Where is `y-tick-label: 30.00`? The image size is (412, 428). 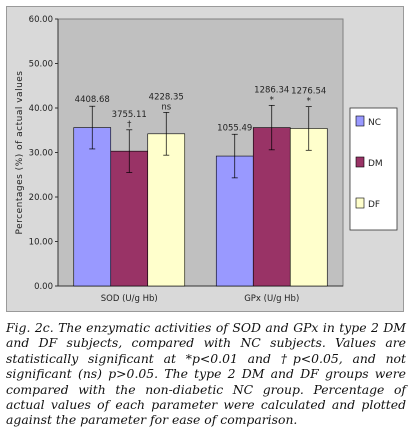
y-tick-label: 30.00 is located at coordinates (41, 154).